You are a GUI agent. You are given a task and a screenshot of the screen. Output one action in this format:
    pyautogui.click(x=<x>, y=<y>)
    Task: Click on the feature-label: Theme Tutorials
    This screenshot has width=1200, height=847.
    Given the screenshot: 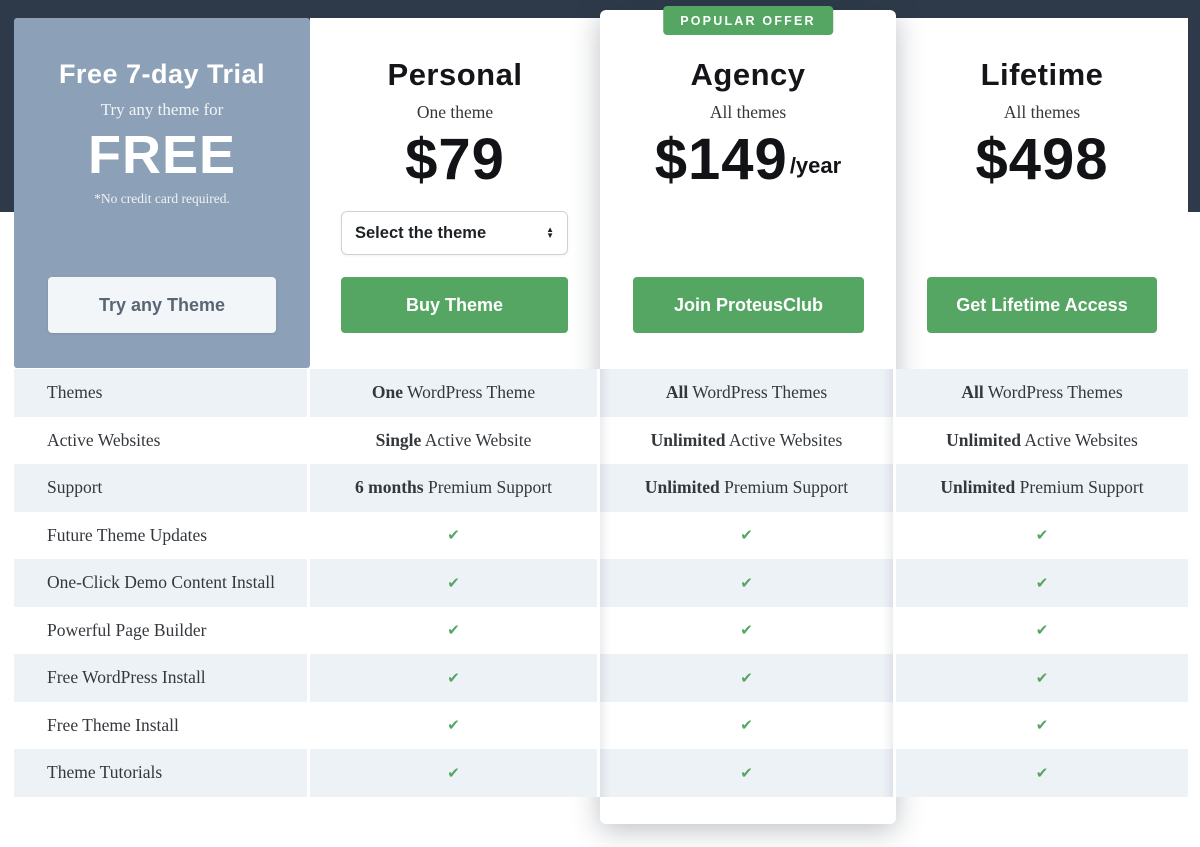 What is the action you would take?
    pyautogui.click(x=162, y=773)
    